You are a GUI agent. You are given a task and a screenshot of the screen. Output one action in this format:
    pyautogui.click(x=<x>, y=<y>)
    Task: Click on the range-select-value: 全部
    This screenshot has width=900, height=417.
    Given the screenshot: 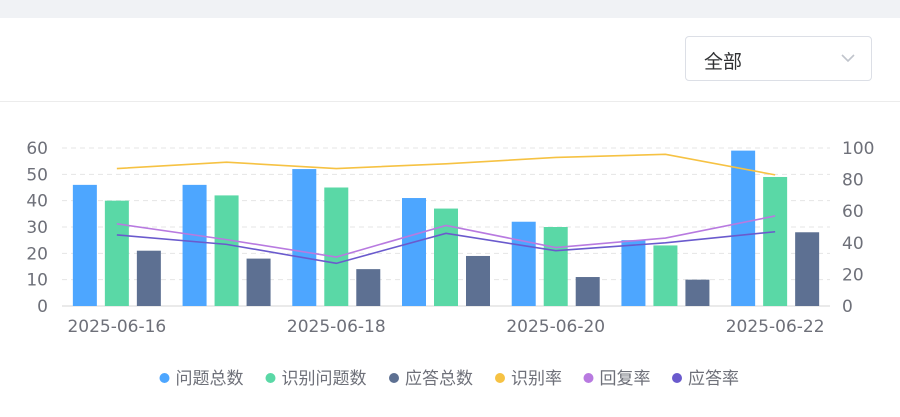 What is the action you would take?
    pyautogui.click(x=723, y=62)
    